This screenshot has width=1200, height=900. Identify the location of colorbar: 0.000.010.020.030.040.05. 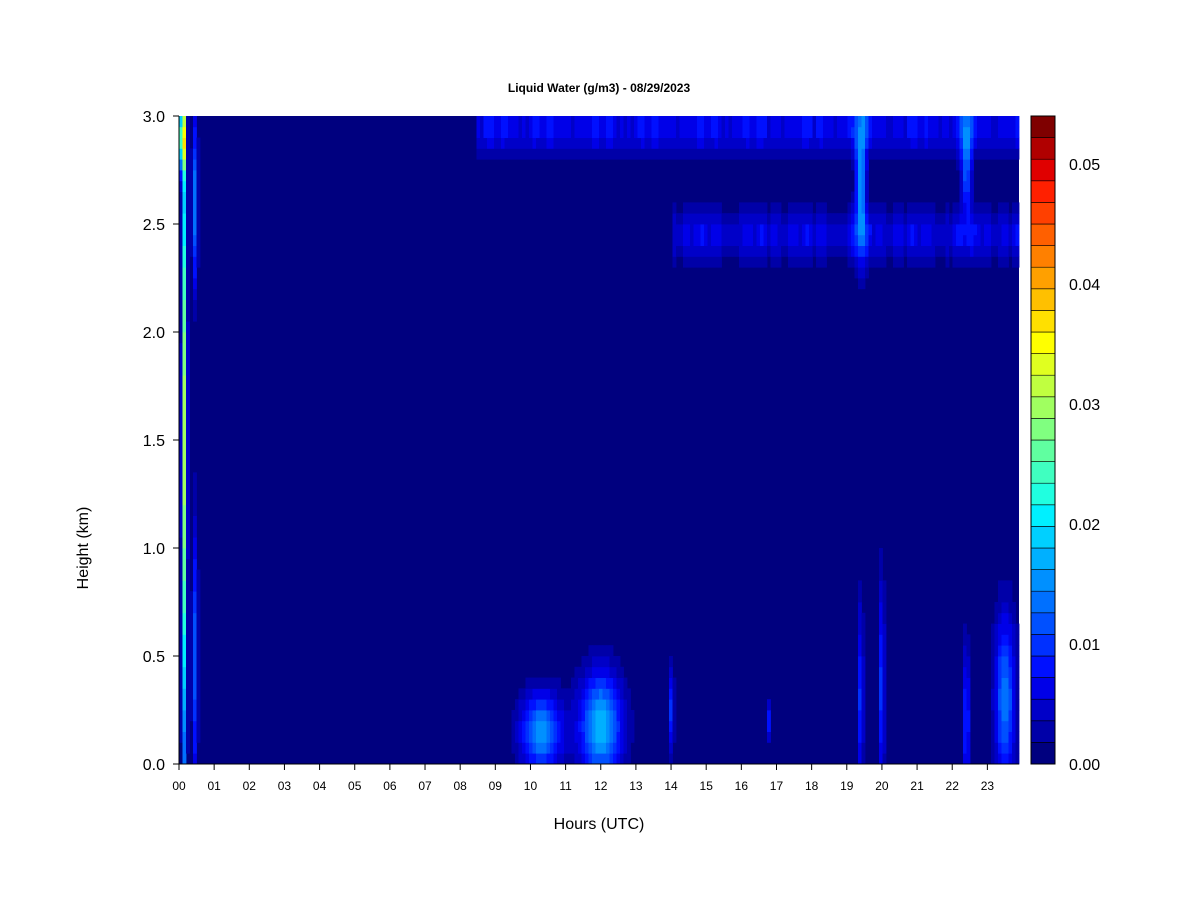
(1065, 444).